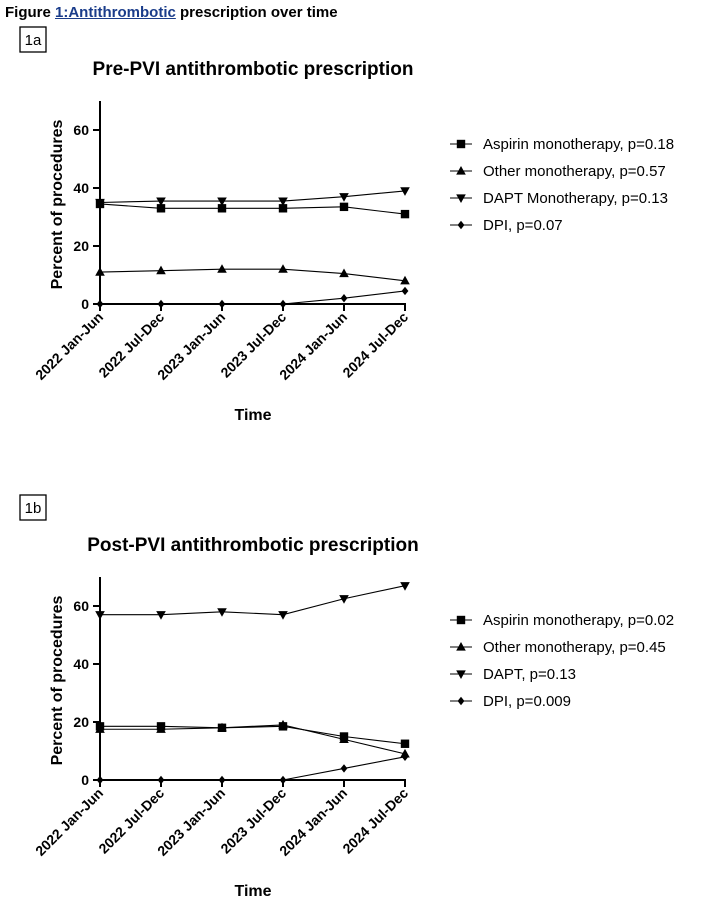  Describe the element at coordinates (461, 198) in the screenshot. I see `panel-1a-legend-2-marker` at that location.